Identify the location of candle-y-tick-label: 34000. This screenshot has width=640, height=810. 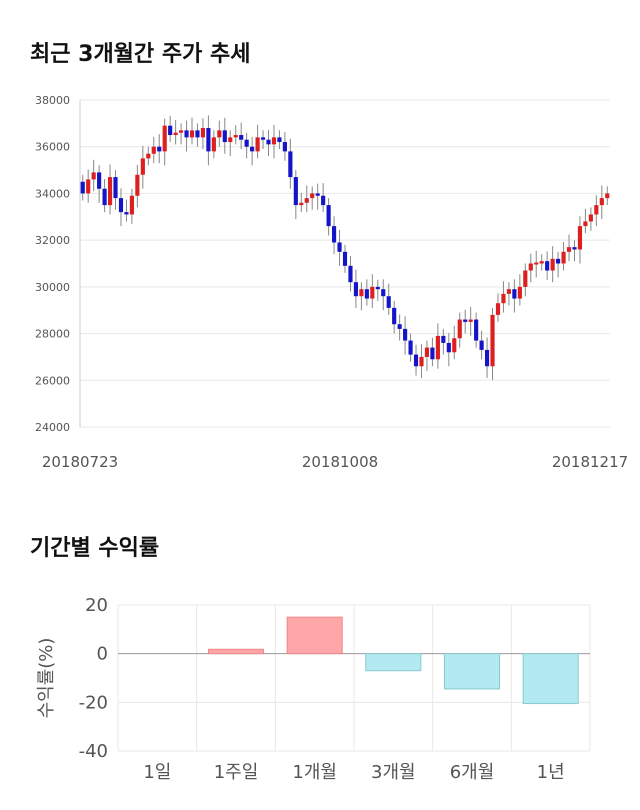
(52, 193).